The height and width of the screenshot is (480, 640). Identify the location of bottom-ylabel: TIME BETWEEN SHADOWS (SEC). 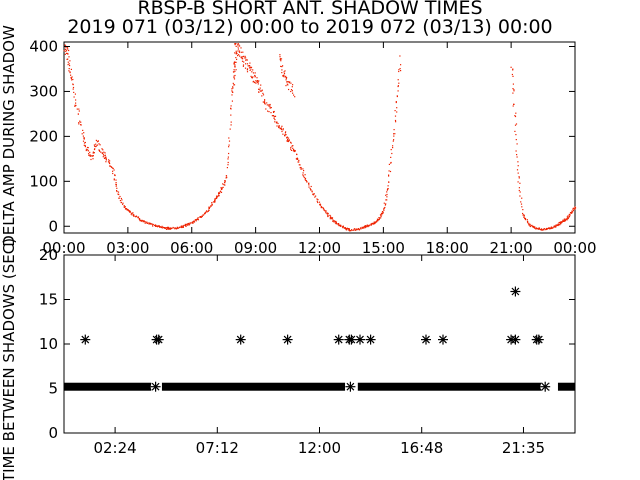
(9, 359).